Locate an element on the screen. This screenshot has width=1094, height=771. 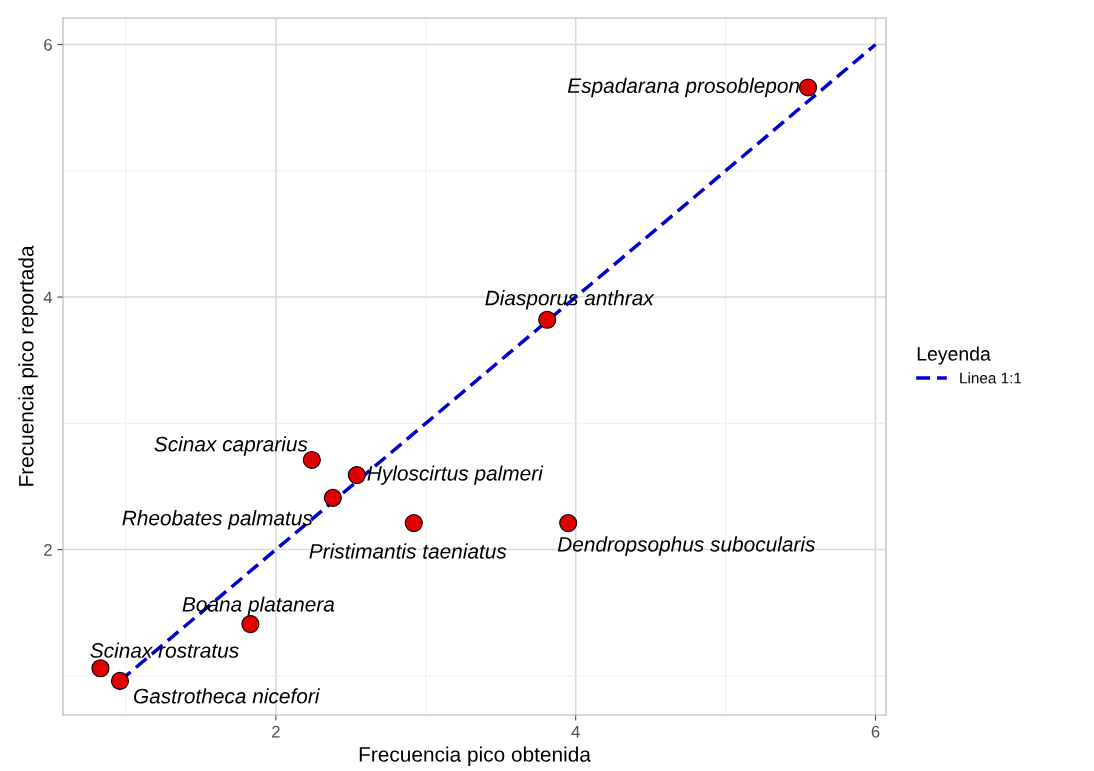
x-tick-label: 2 is located at coordinates (276, 731).